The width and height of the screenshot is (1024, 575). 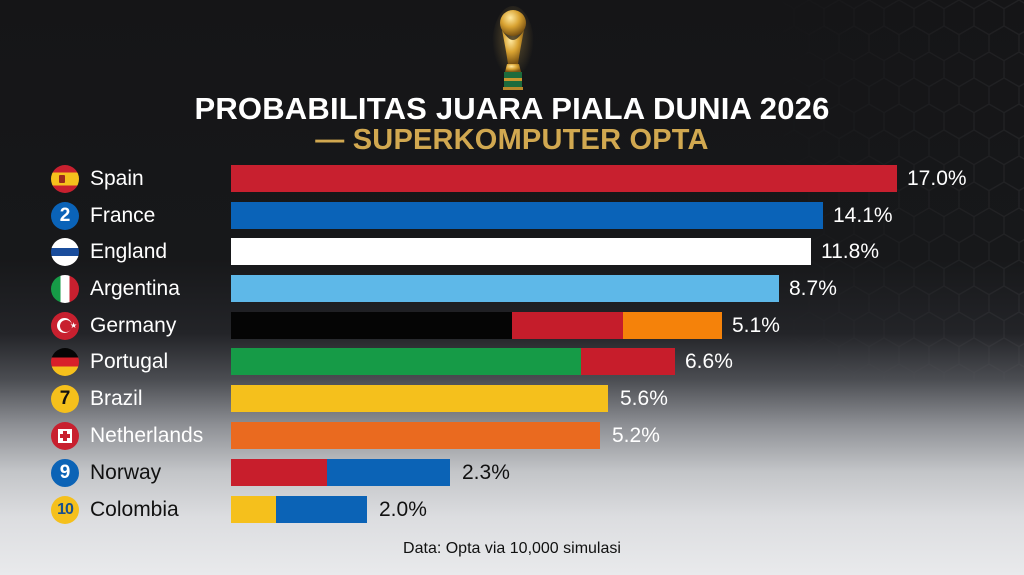 What do you see at coordinates (65, 252) in the screenshot?
I see `stripe-flag-icon` at bounding box center [65, 252].